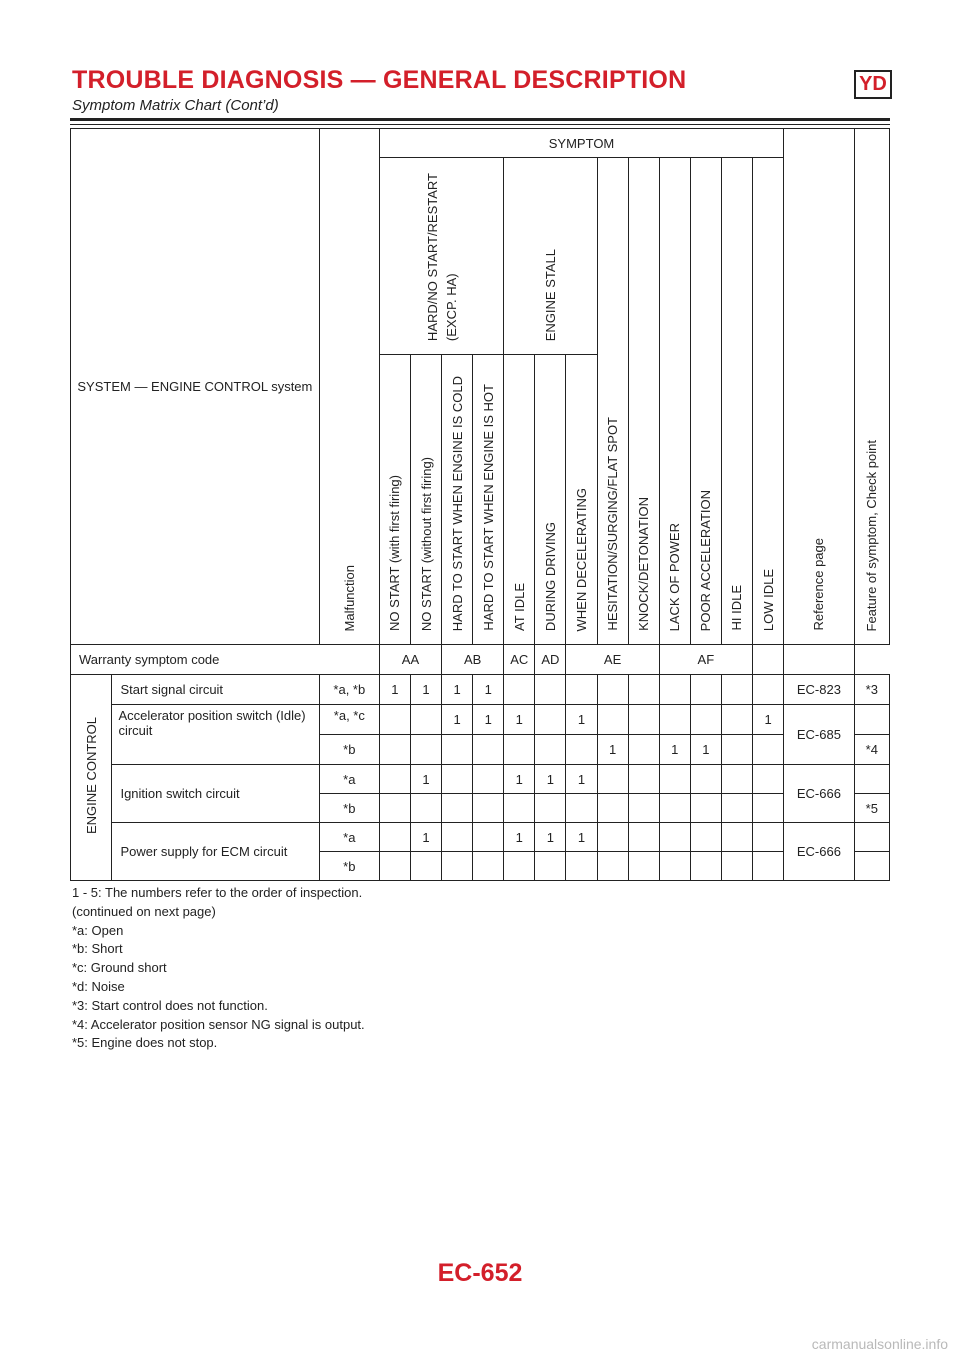 Image resolution: width=960 pixels, height=1358 pixels. What do you see at coordinates (873, 84) in the screenshot?
I see `engine-badge: YD` at bounding box center [873, 84].